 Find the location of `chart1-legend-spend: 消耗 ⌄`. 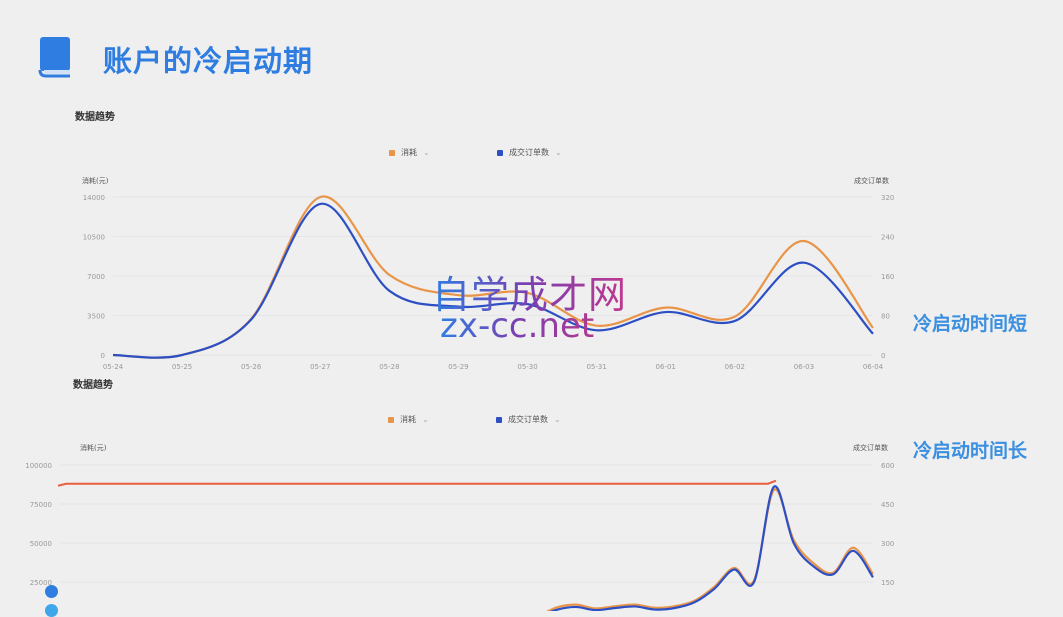

chart1-legend-spend: 消耗 ⌄ is located at coordinates (409, 152).